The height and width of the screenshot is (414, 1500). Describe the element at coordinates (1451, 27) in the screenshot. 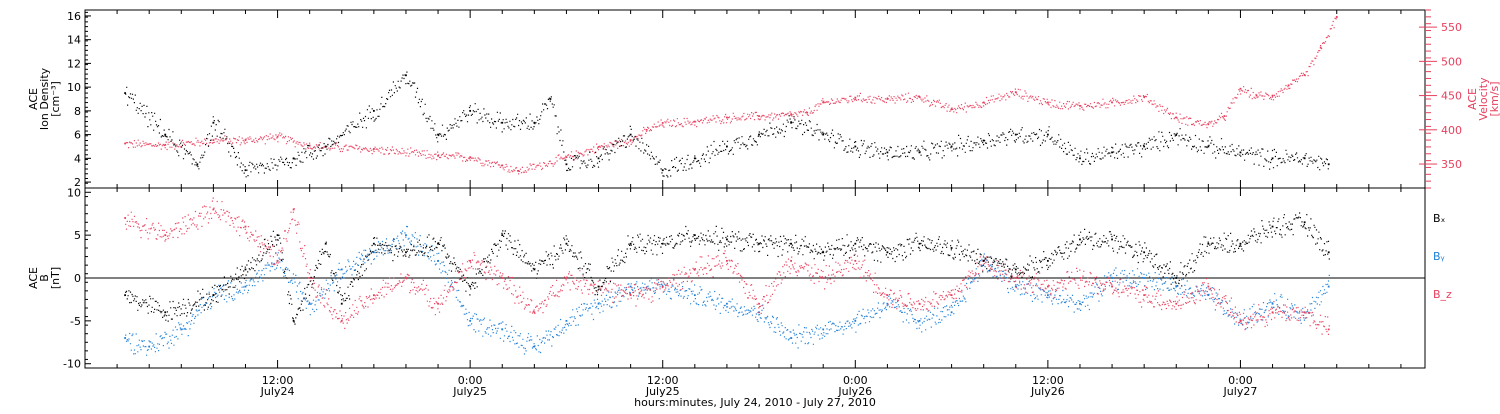

I see `velocity-axis-tick-label: 550` at that location.